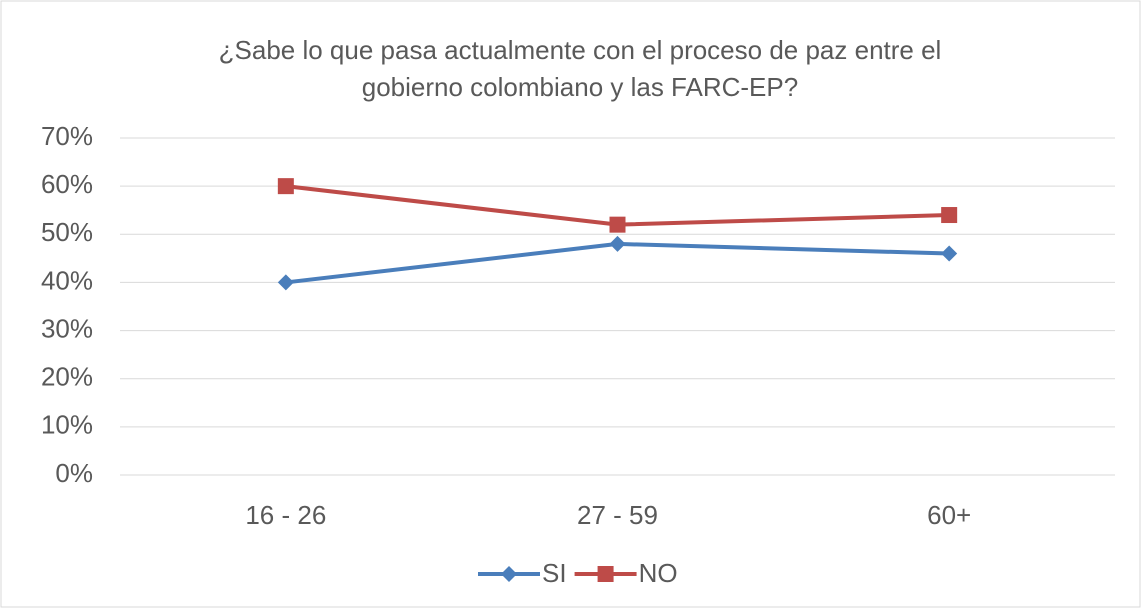 Image resolution: width=1142 pixels, height=610 pixels. Describe the element at coordinates (658, 573) in the screenshot. I see `legend-label: NO` at that location.